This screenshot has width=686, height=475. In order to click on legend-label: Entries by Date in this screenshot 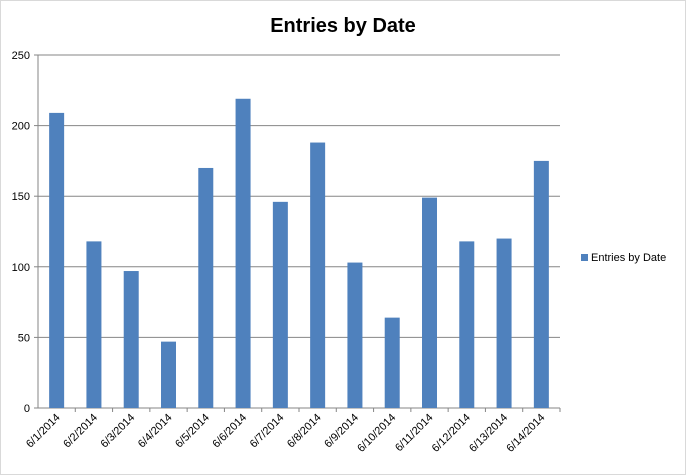, I will do `click(628, 258)`.